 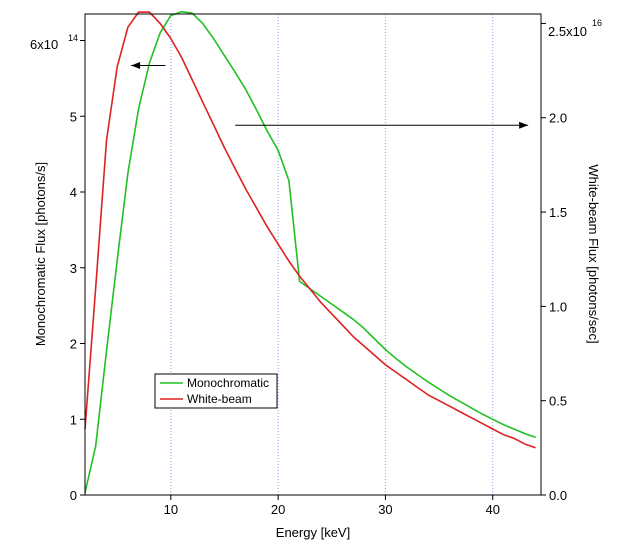 I want to click on right-tick-label-3: 1.5, so click(x=558, y=212).